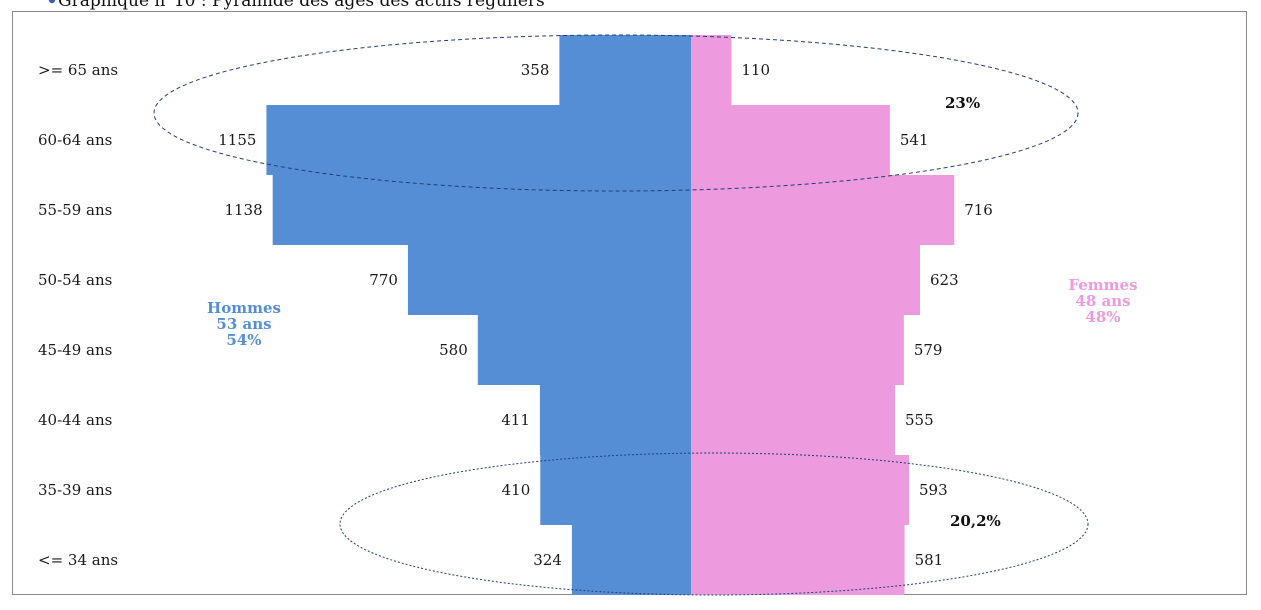  I want to click on men-annotation-line: 54%, so click(243, 340).